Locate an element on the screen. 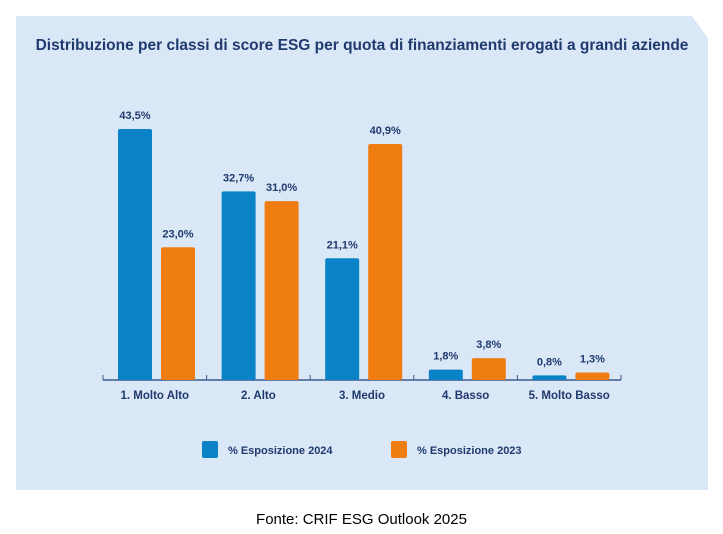 The height and width of the screenshot is (534, 723). data-label: 23,0% is located at coordinates (177, 234).